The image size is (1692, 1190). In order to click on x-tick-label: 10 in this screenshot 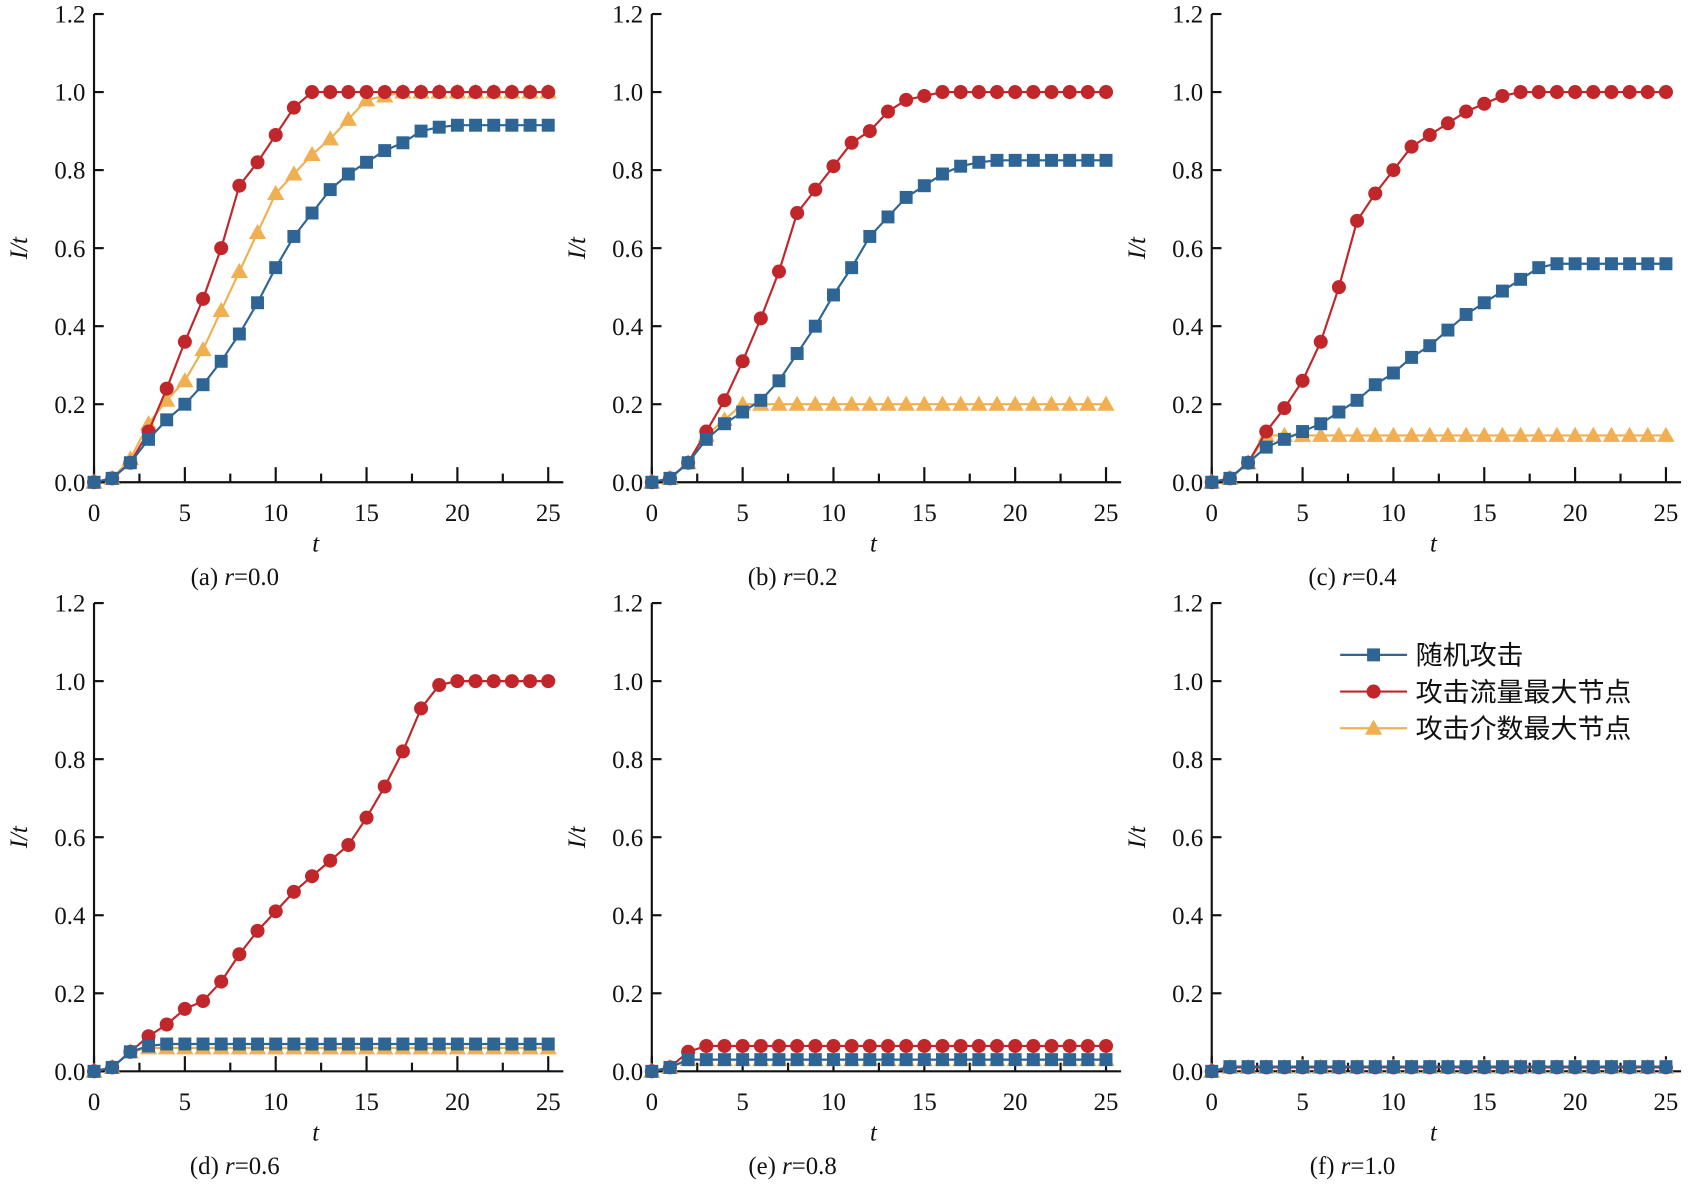, I will do `click(1393, 513)`.